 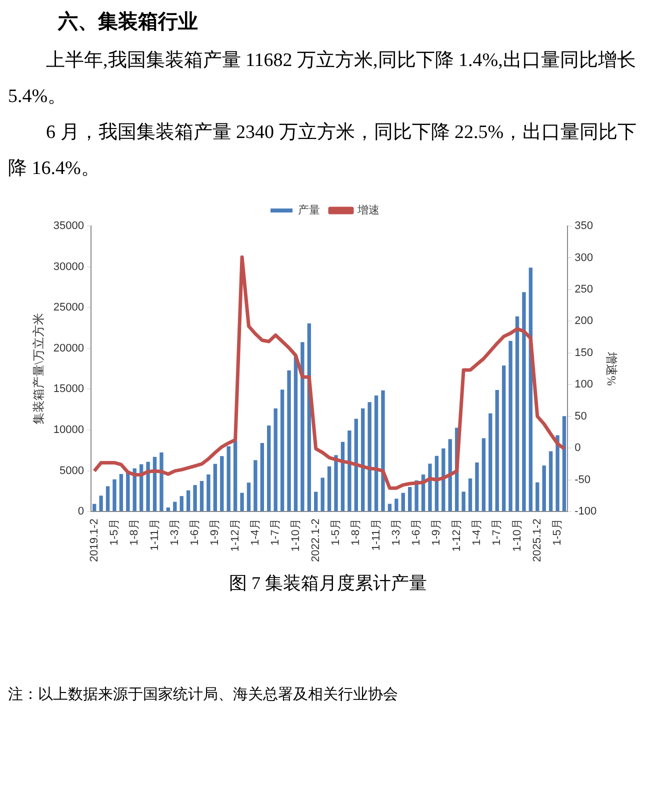 I want to click on y-tick-label: 15000, so click(x=68, y=389).